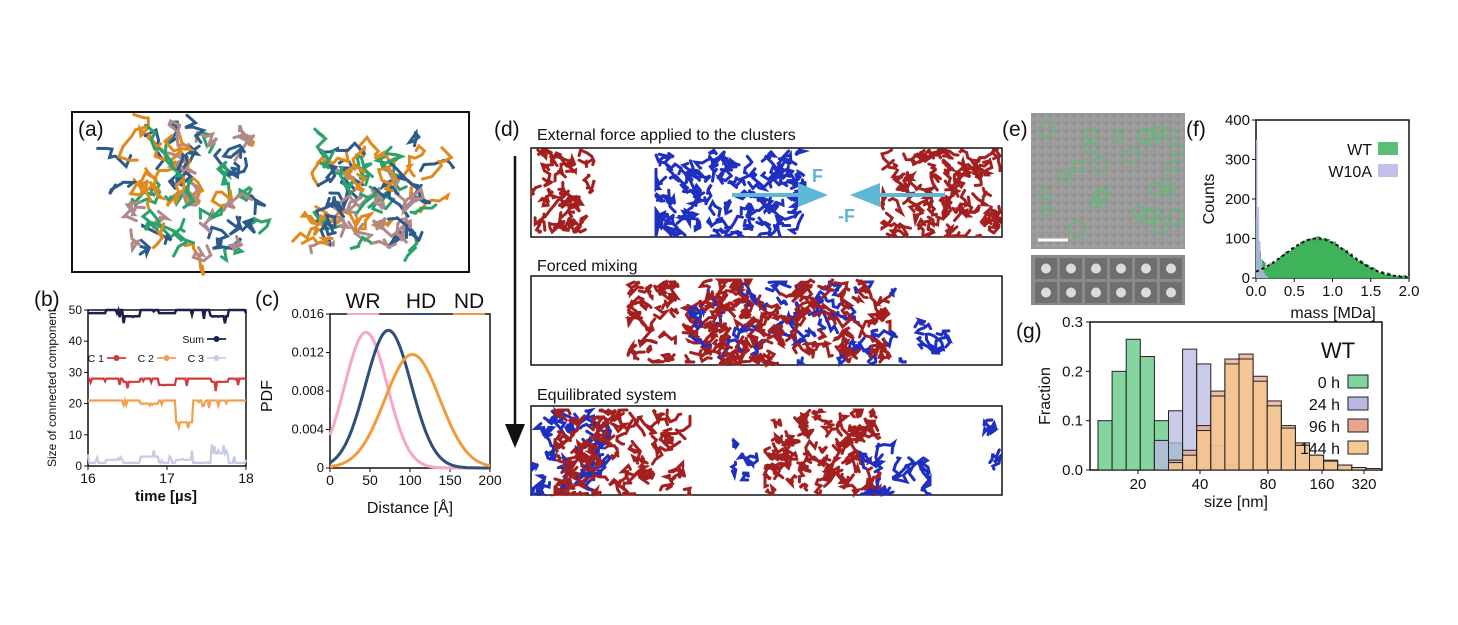  I want to click on y-tick-label-b: 20, so click(76, 404).